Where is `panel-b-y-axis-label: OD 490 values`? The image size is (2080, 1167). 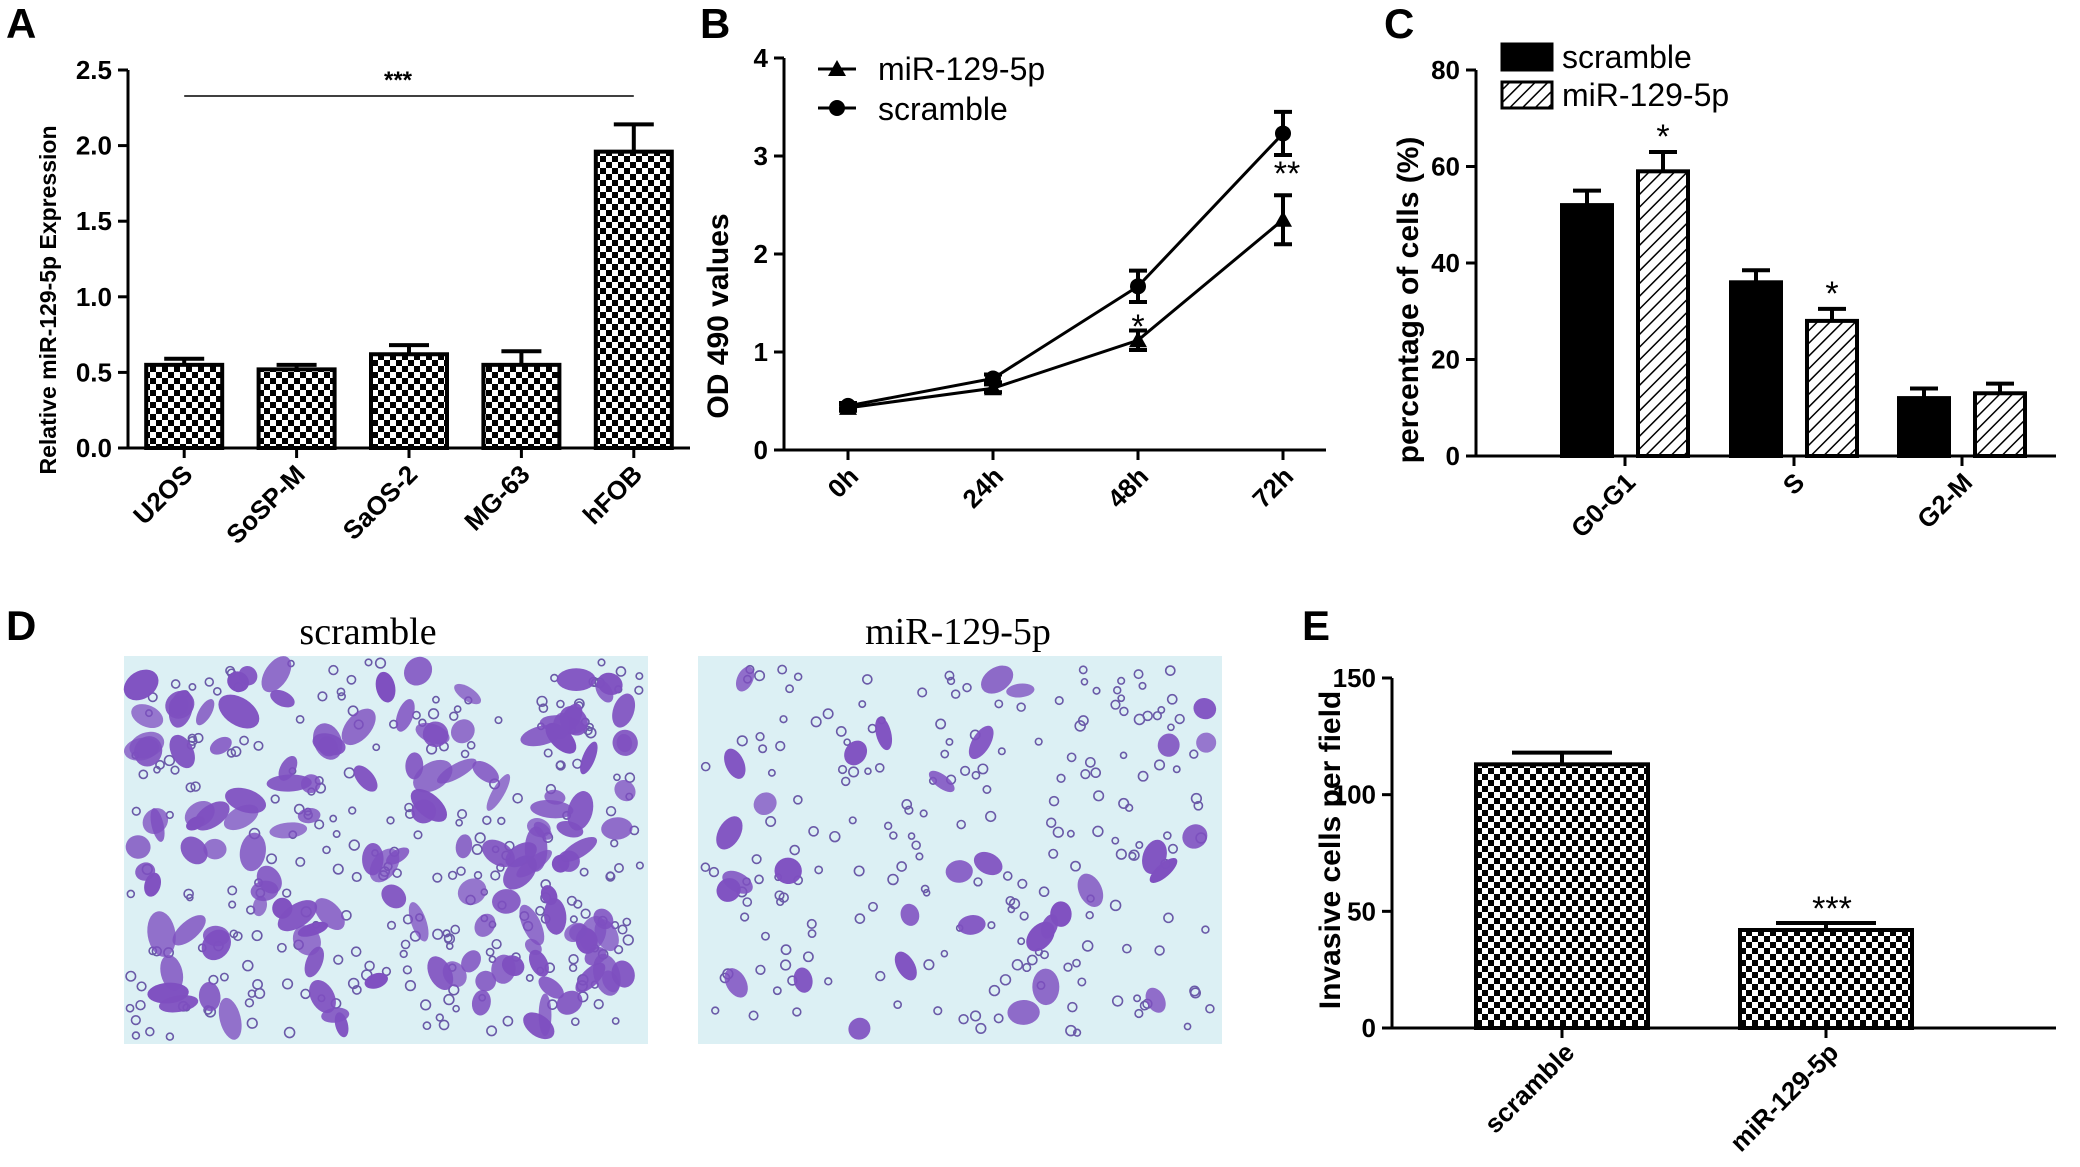 panel-b-y-axis-label: OD 490 values is located at coordinates (718, 315).